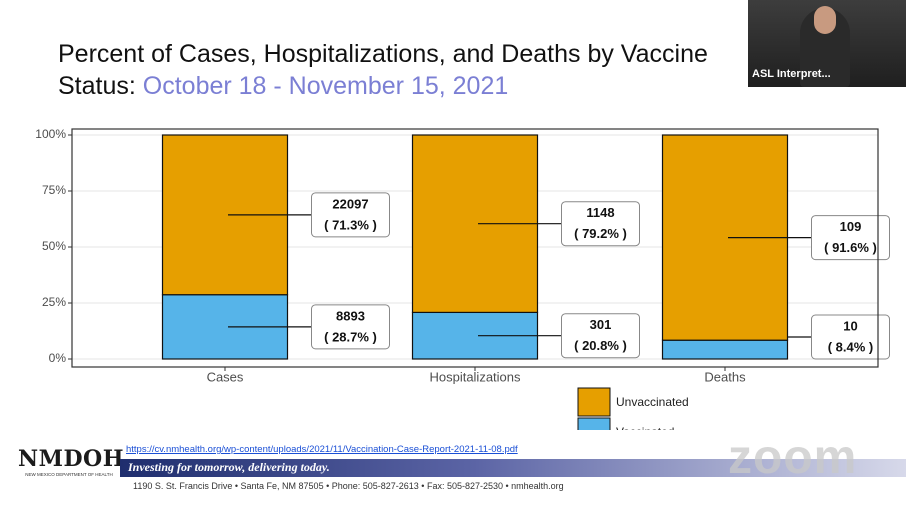 Image resolution: width=906 pixels, height=507 pixels. What do you see at coordinates (645, 427) in the screenshot?
I see `legend-label: Vaccinated` at bounding box center [645, 427].